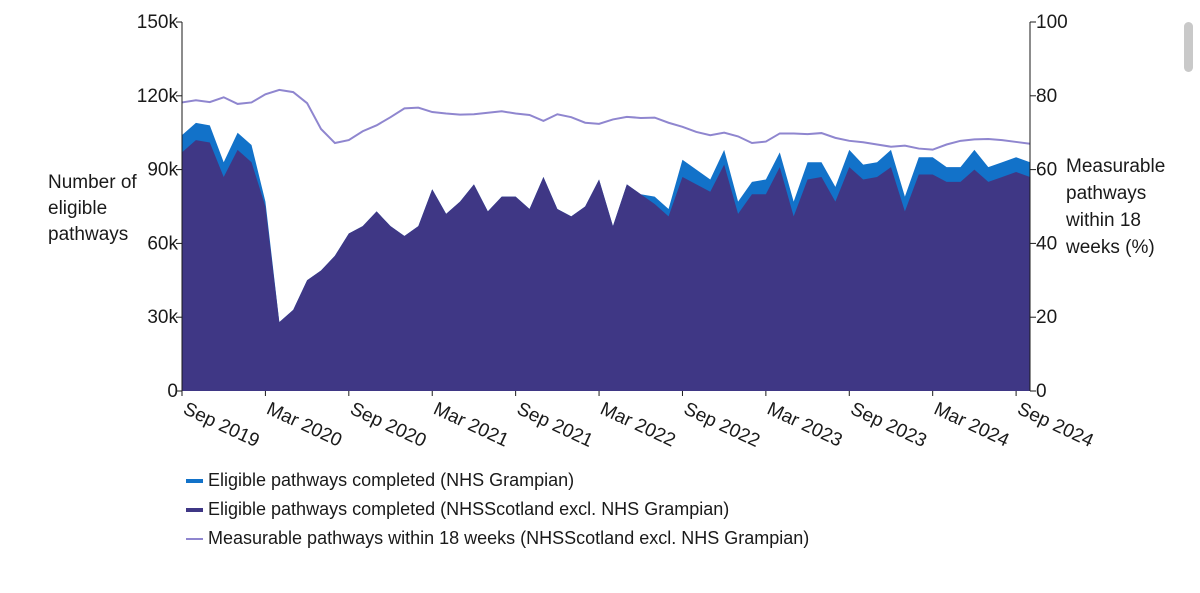 This screenshot has height=593, width=1200. I want to click on right-y-axis-title-line: within 18, so click(1103, 220).